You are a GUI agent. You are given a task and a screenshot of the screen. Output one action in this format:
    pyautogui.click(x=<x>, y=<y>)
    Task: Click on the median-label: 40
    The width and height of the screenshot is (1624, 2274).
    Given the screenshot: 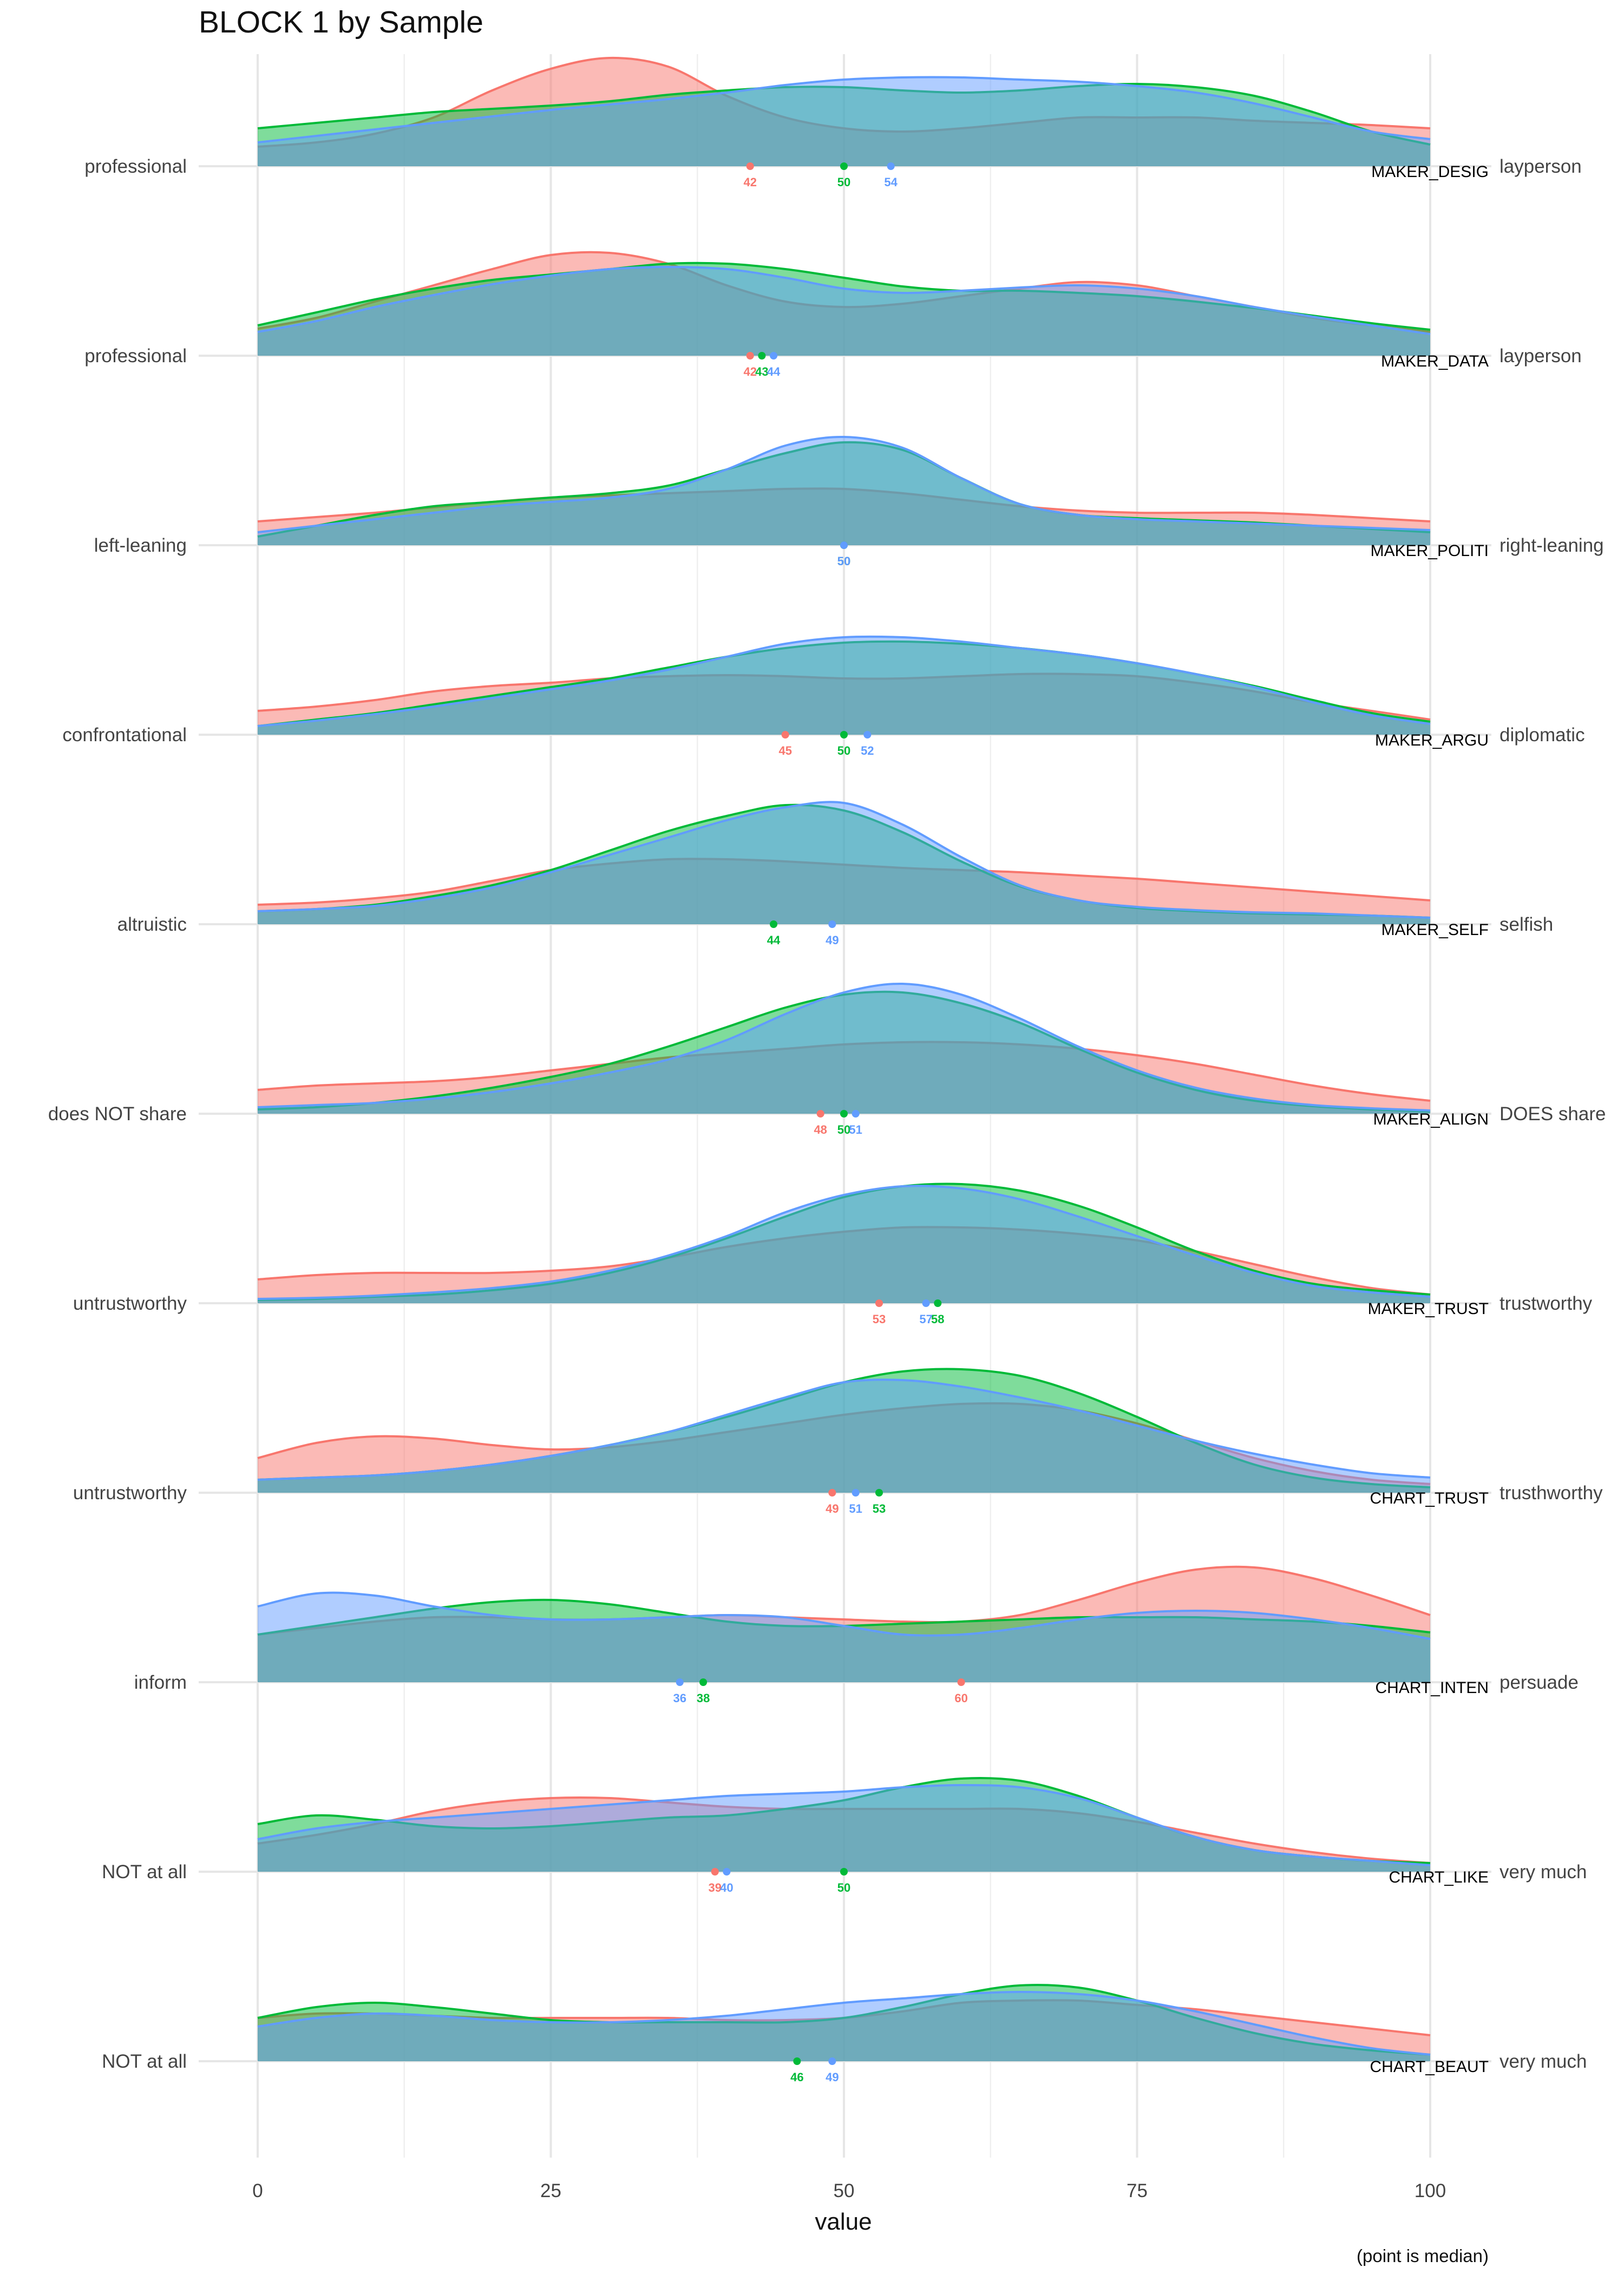 What is the action you would take?
    pyautogui.click(x=726, y=1888)
    